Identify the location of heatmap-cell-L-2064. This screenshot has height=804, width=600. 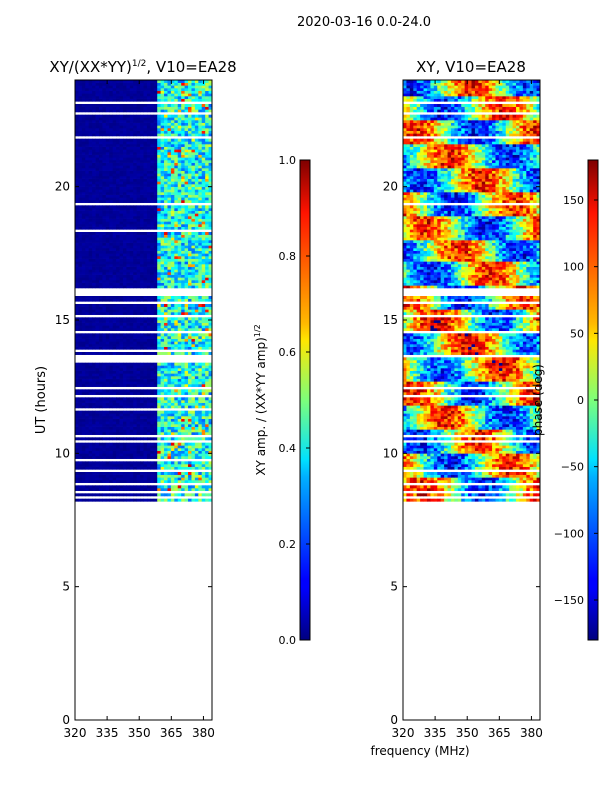
(159, 324).